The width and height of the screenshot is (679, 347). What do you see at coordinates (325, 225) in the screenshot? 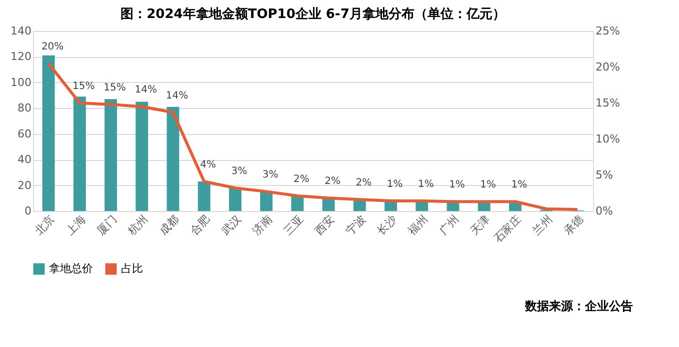
I see `x-tick-label: 西安` at bounding box center [325, 225].